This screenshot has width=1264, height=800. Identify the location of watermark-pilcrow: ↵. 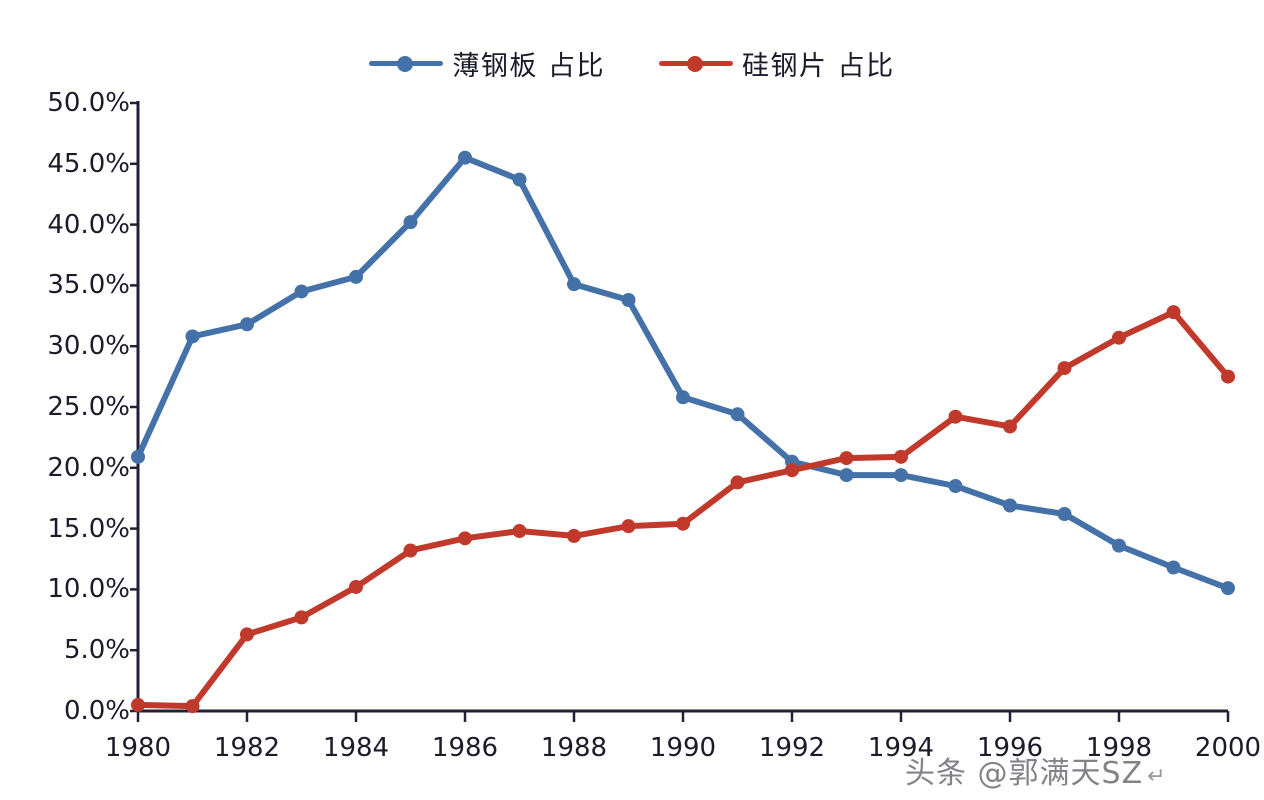
(1157, 776).